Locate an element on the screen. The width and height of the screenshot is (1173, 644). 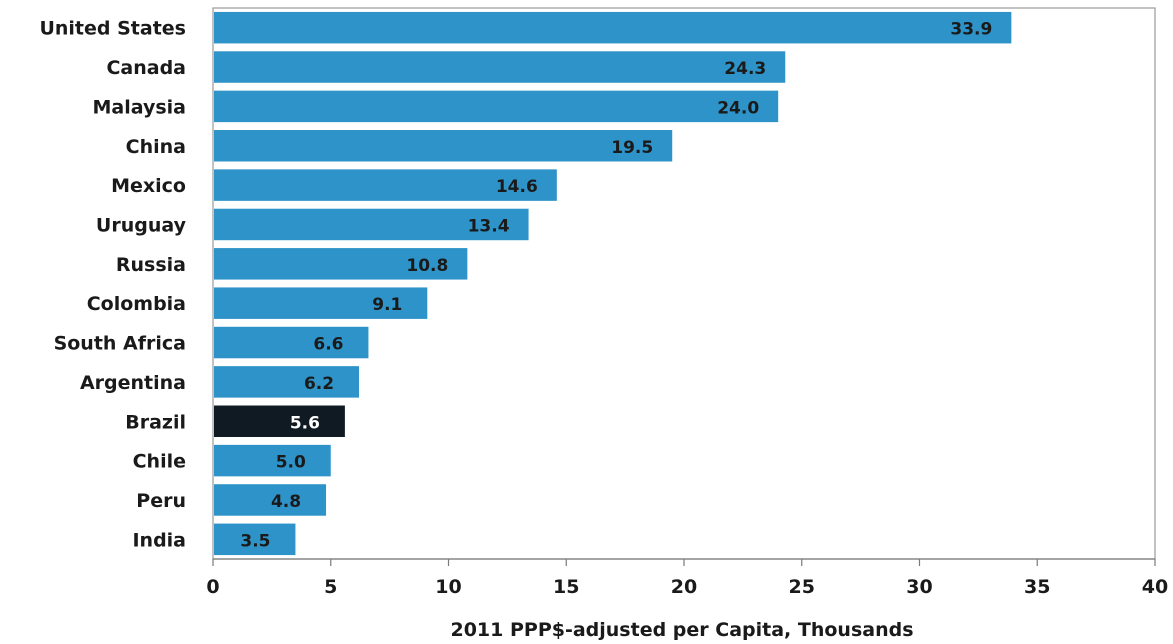
bar-canada is located at coordinates (500, 67).